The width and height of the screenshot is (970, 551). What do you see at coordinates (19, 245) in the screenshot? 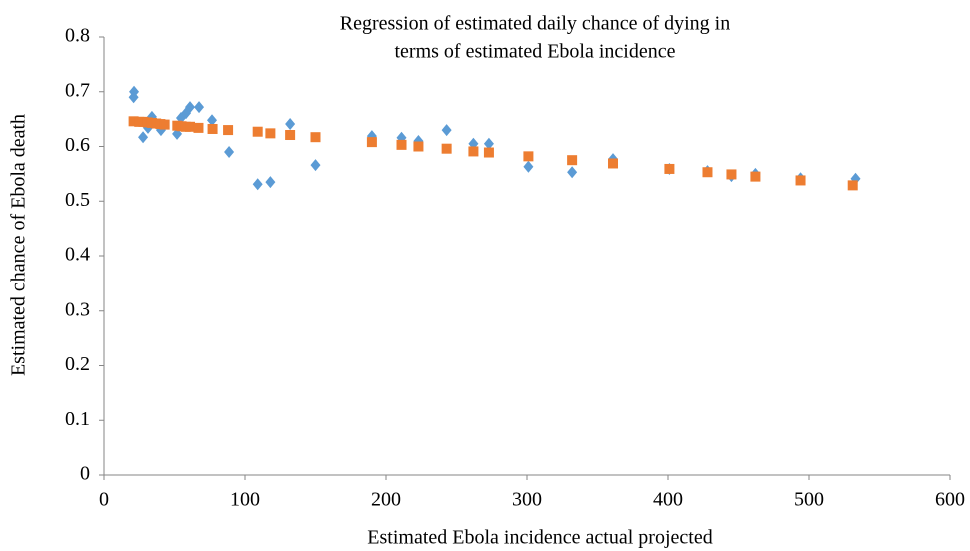
I see `y-axis-label: Estimated chance of Ebola death` at bounding box center [19, 245].